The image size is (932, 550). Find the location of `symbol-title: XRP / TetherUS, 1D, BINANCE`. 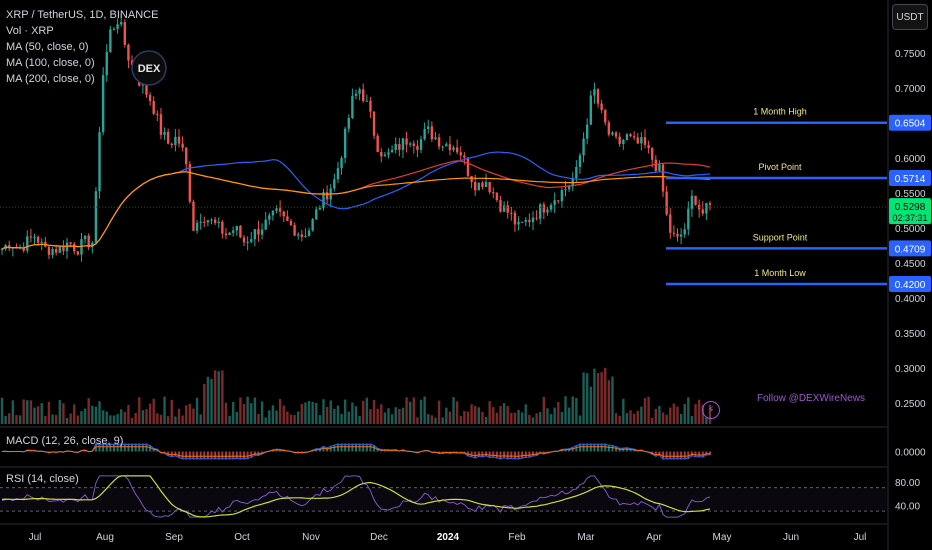

symbol-title: XRP / TetherUS, 1D, BINANCE is located at coordinates (82, 15).